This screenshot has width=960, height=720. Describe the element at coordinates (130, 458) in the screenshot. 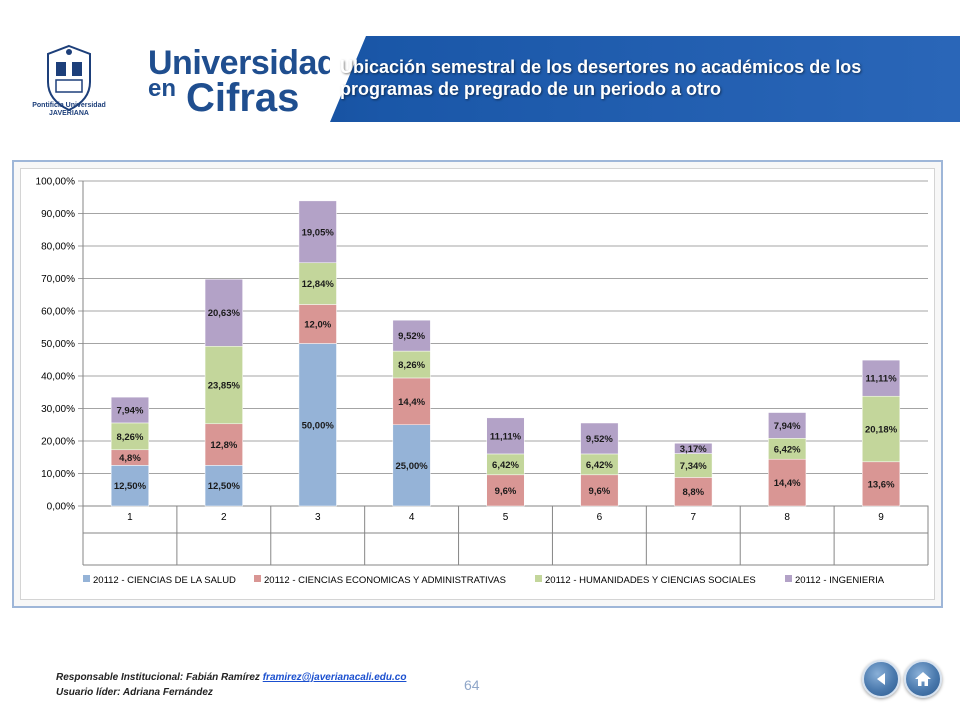

I see `data-label: 4,8%` at that location.